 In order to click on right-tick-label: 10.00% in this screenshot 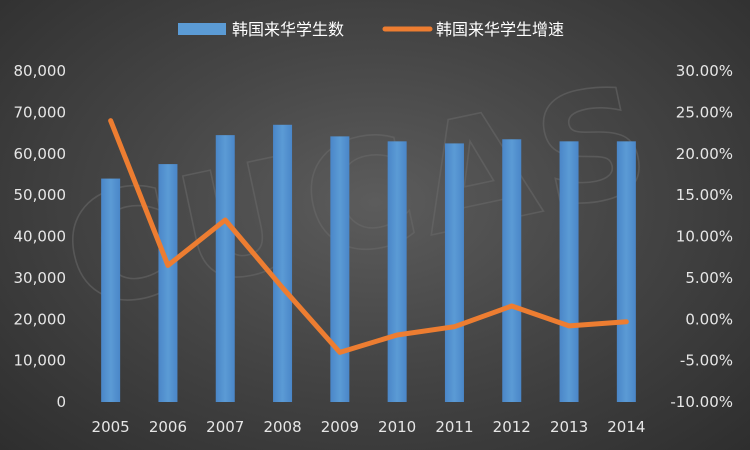, I will do `click(704, 237)`.